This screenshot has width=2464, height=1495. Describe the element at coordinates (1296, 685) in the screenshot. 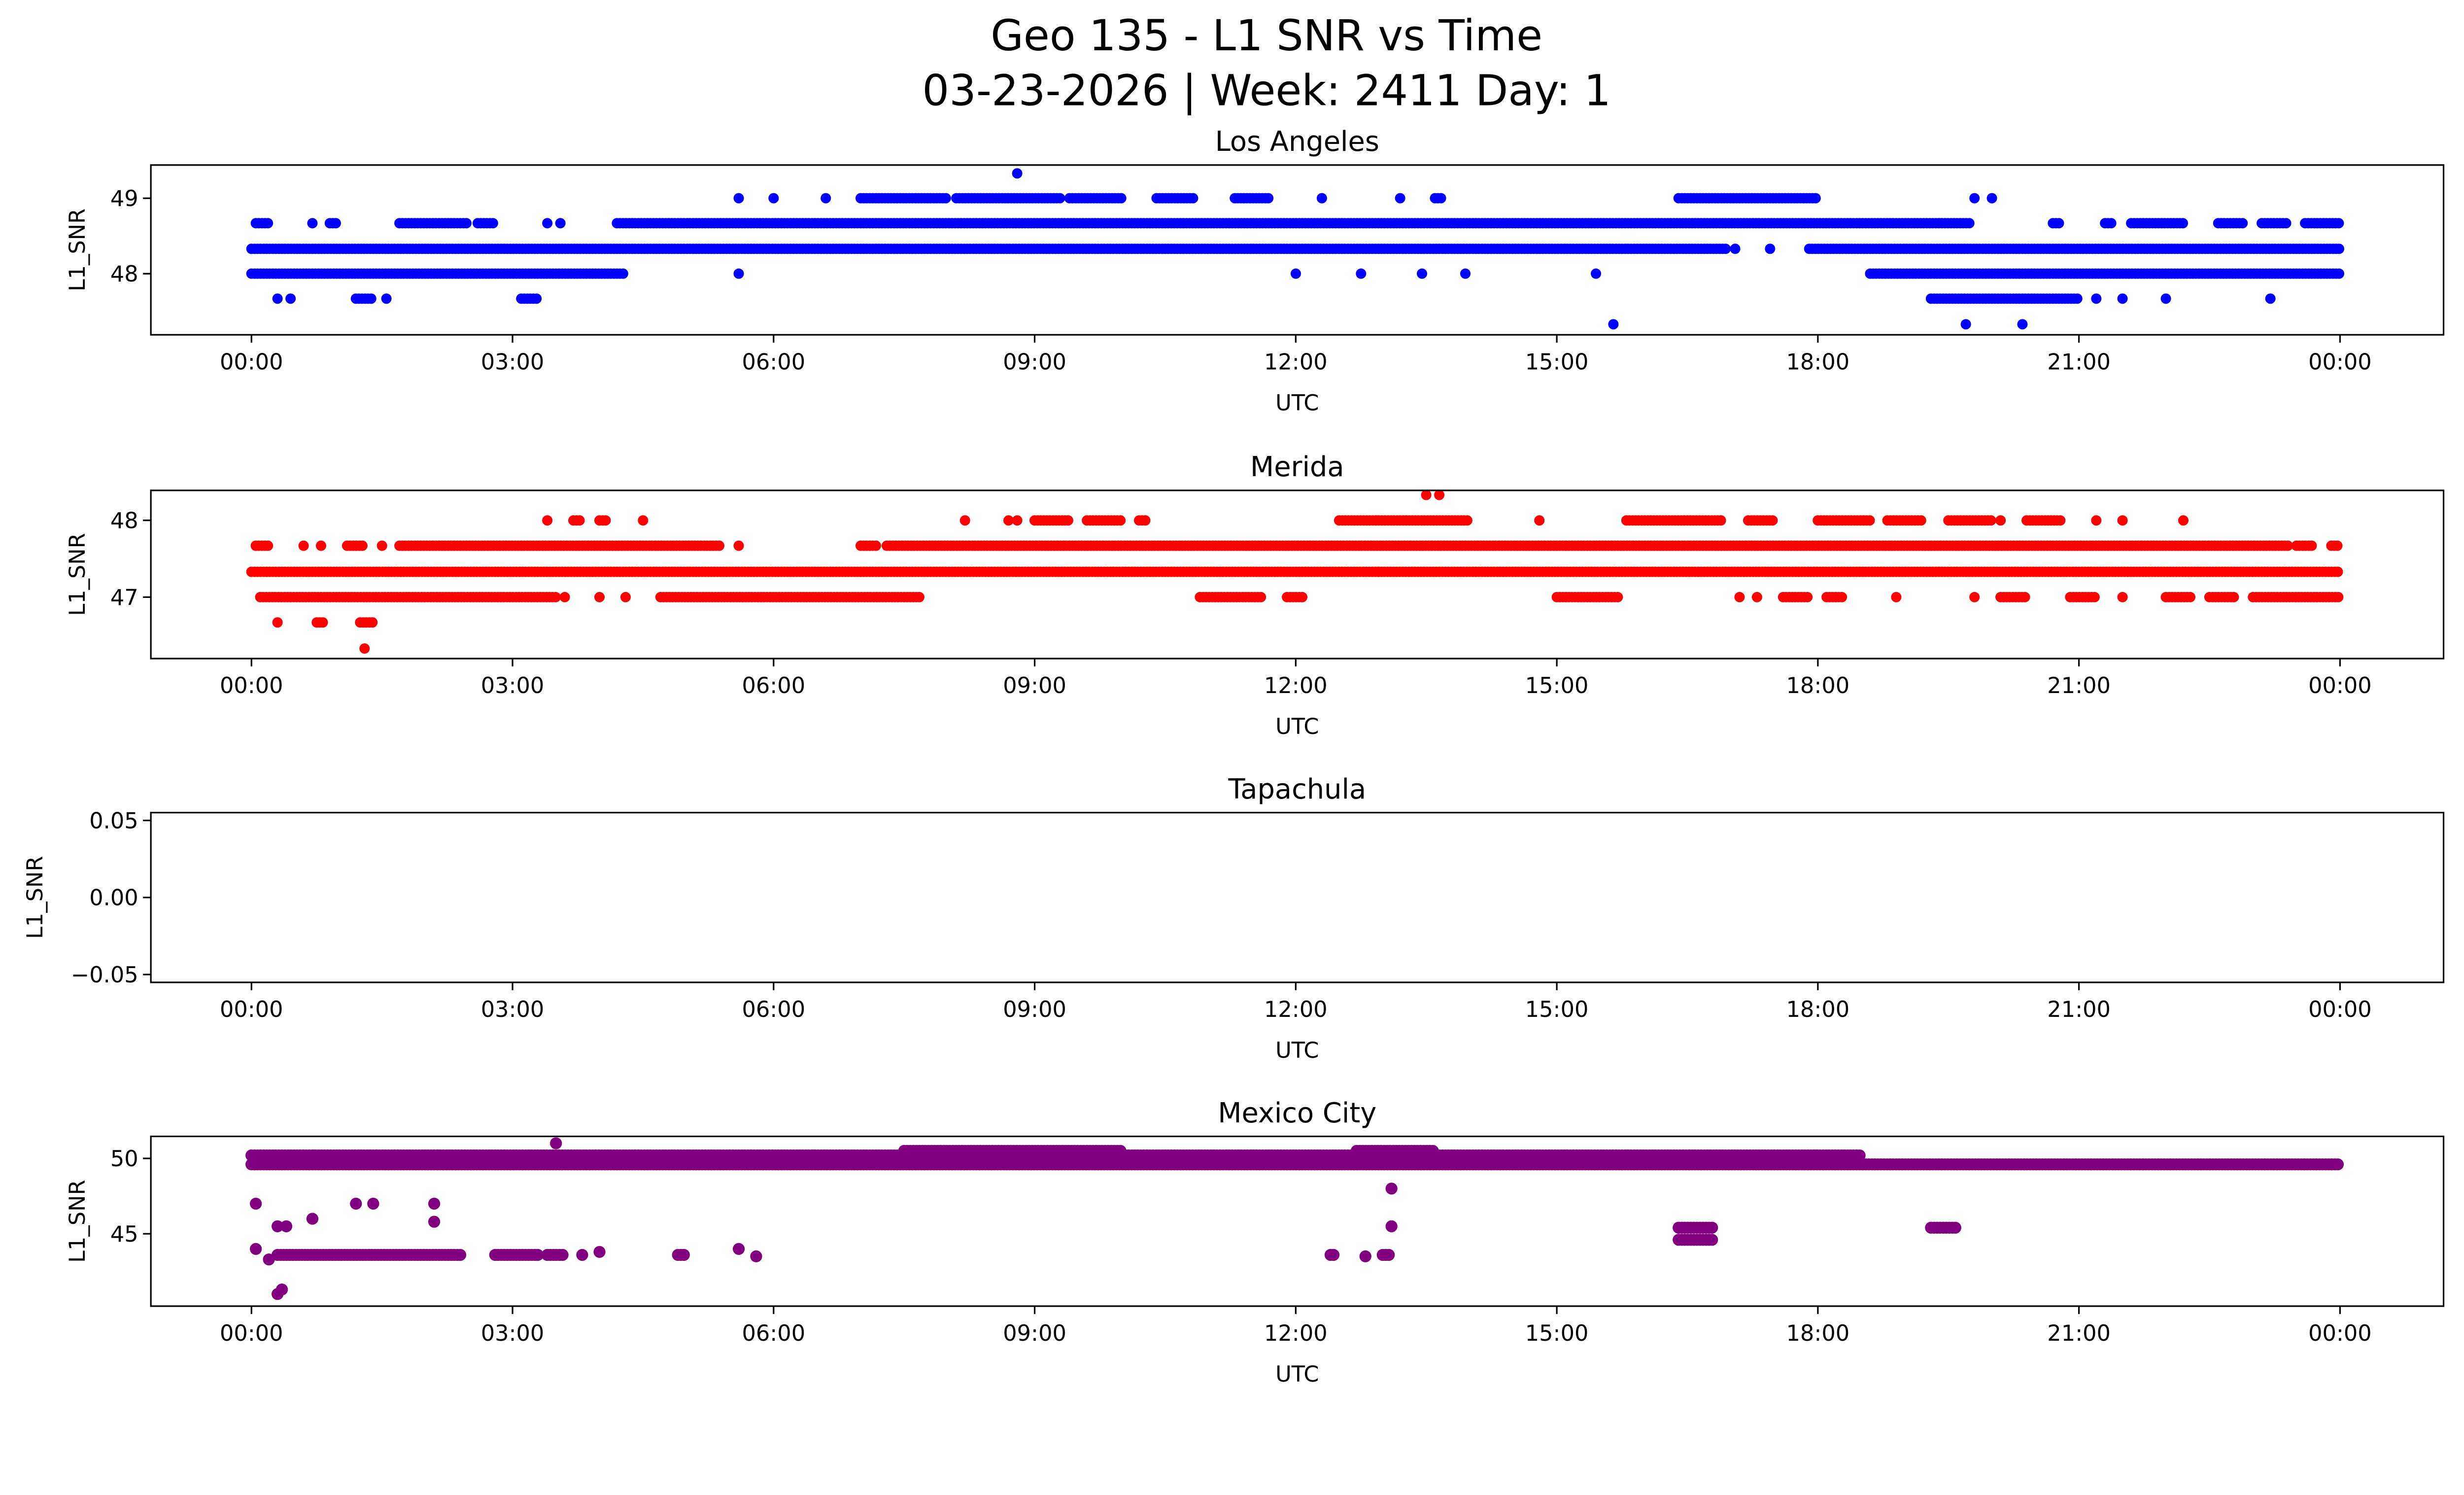

I see `x-tick-label: 12:00` at that location.